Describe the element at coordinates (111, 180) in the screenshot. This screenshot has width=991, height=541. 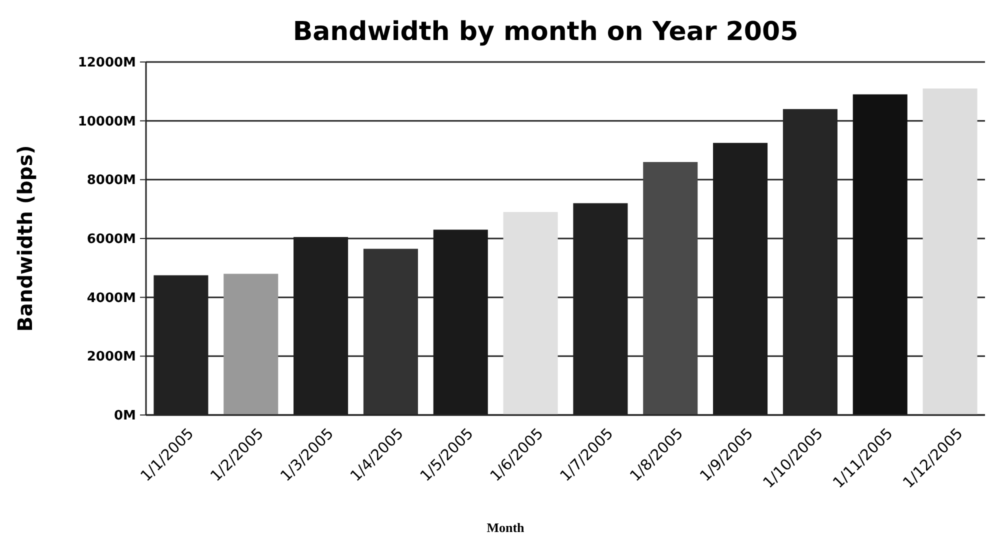
I see `y-tick-label: 8000M` at that location.